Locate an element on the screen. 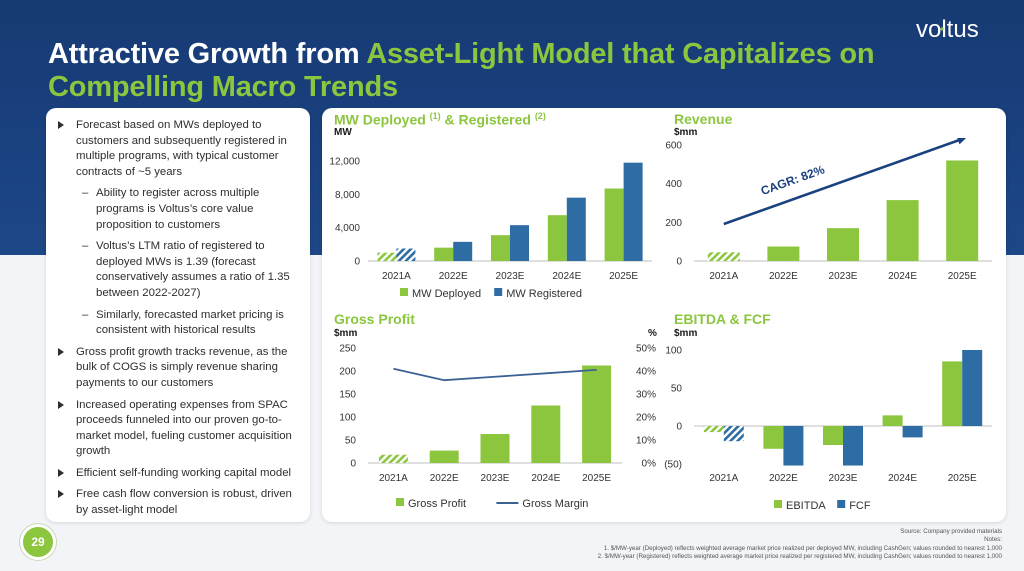 Image resolution: width=1024 pixels, height=571 pixels. bar-mw-registered-2025e is located at coordinates (633, 211).